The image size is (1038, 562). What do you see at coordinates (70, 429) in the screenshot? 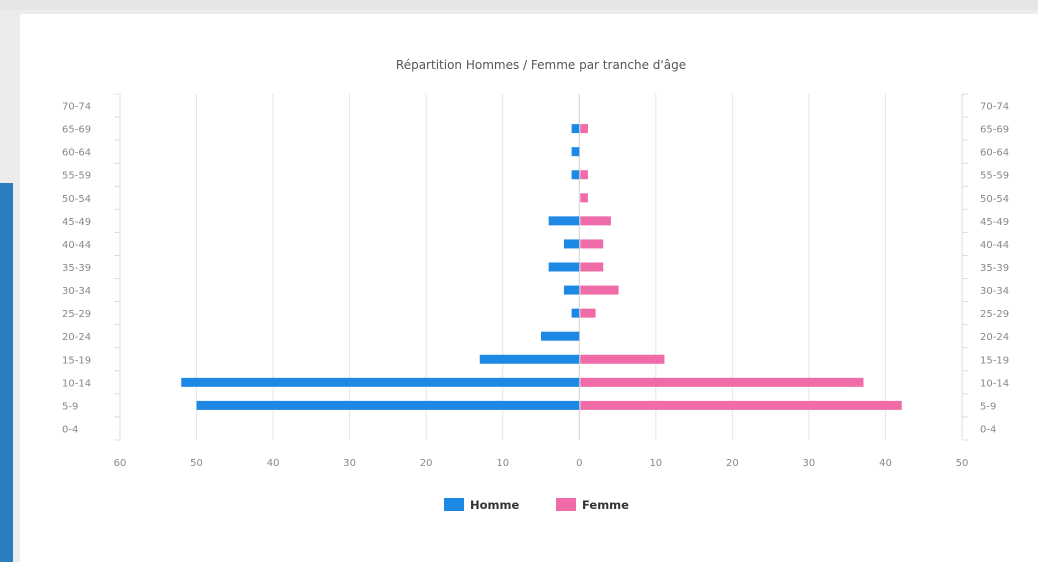
I see `y-tick-label-left: 0-4` at bounding box center [70, 429].